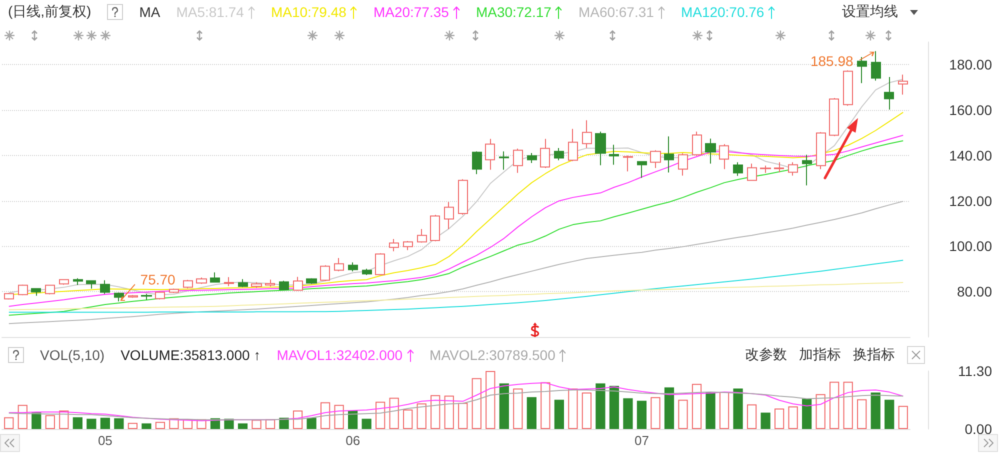 The image size is (1000, 454). I want to click on text: 换指标, so click(874, 355).